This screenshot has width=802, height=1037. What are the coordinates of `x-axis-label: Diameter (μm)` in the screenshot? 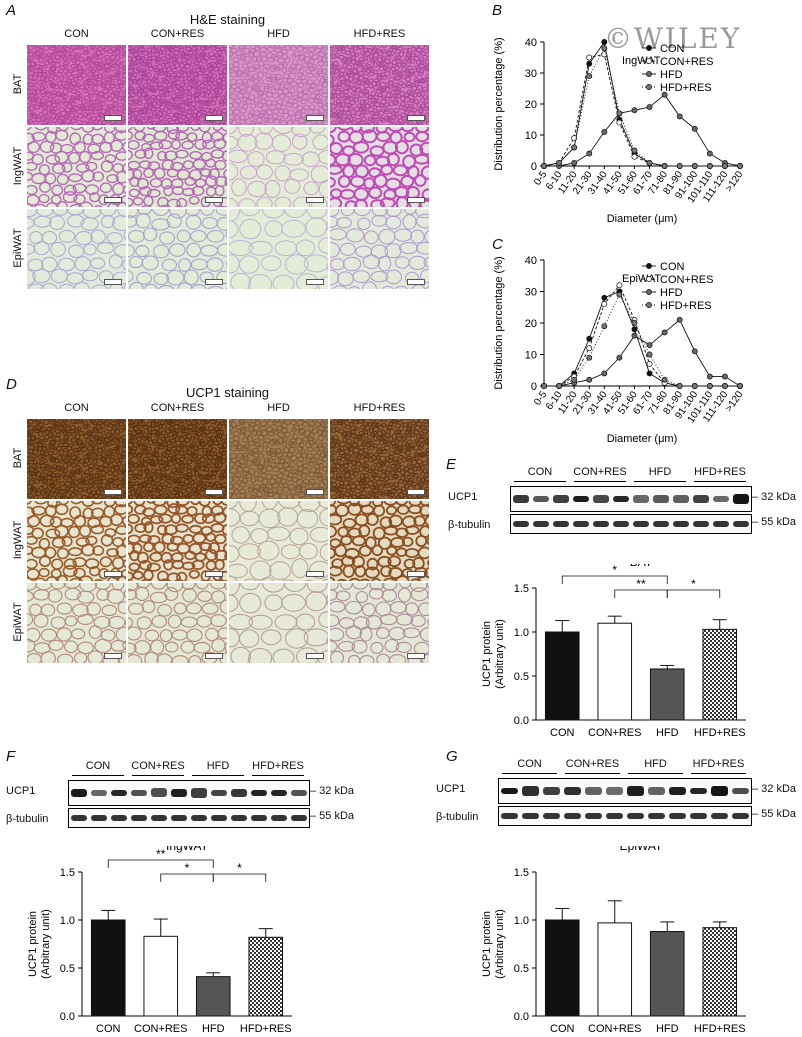 It's located at (642, 439).